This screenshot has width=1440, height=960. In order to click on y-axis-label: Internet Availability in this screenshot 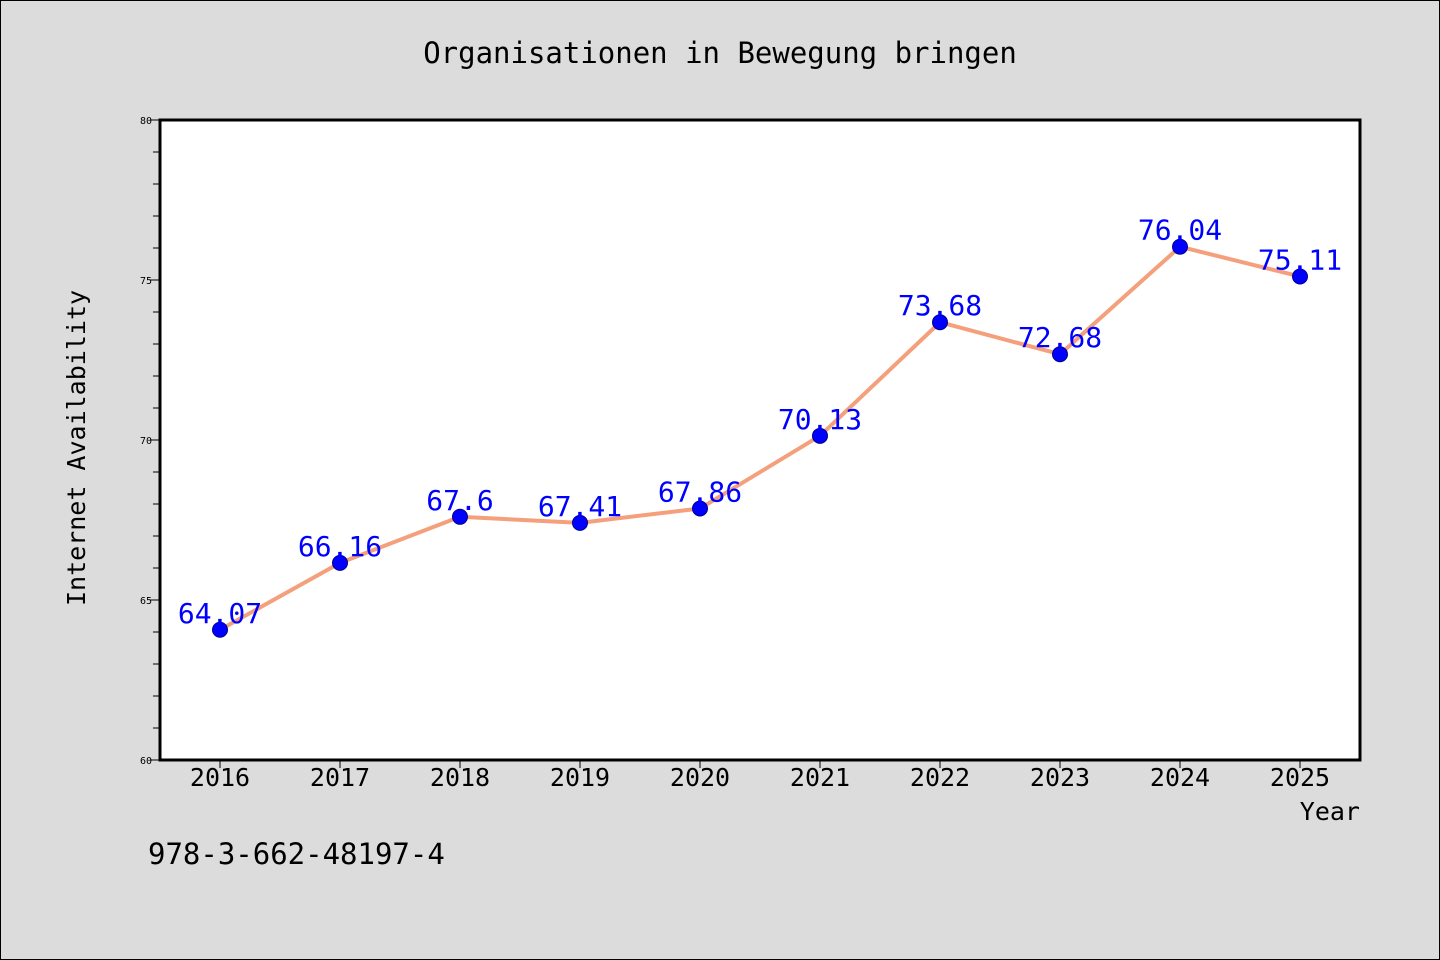, I will do `click(76, 448)`.